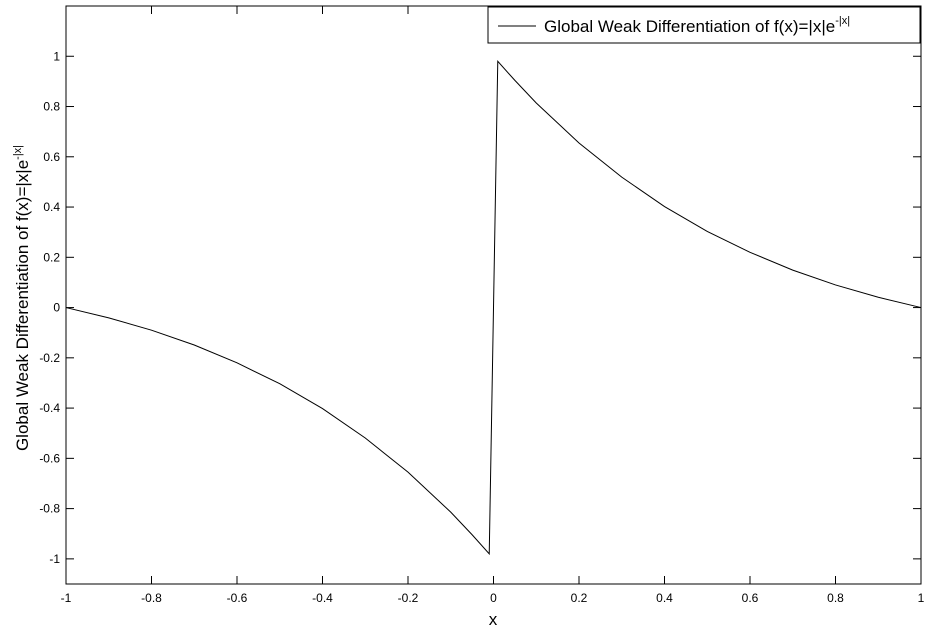  Describe the element at coordinates (49, 307) in the screenshot. I see `y-tick-labels: -1 -0.8 -0.6 -0.4 -0.2 0 0.2 0.4 0.6 0.8 1` at that location.